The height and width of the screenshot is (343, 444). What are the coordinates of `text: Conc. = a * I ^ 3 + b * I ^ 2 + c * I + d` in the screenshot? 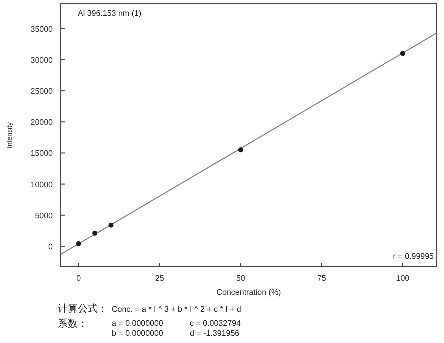 It's located at (177, 309).